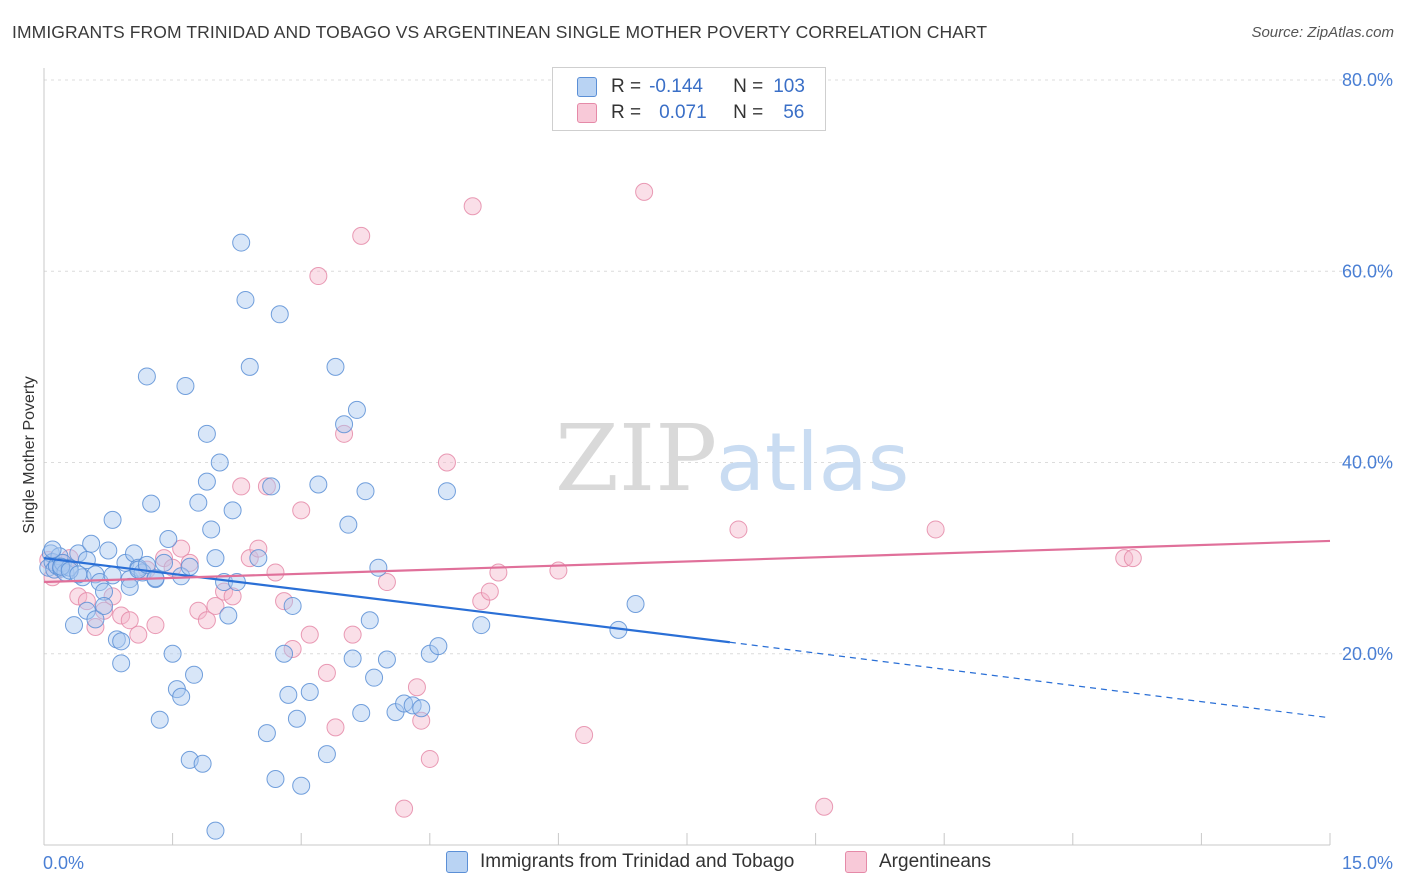  Describe the element at coordinates (789, 86) in the screenshot. I see `legend-n-value: 103` at that location.